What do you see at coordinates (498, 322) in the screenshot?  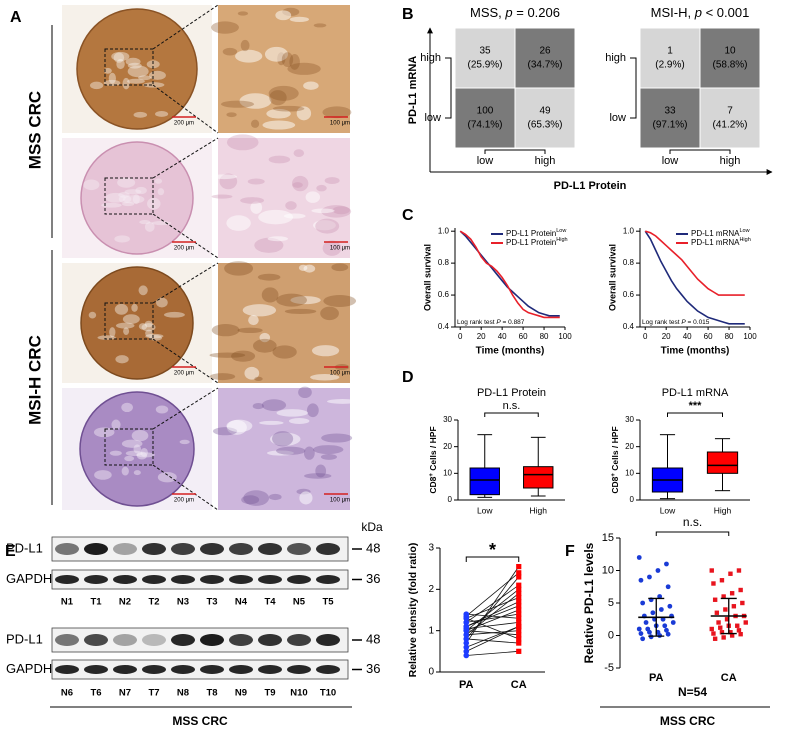 I see `annotation-part: P` at bounding box center [498, 322].